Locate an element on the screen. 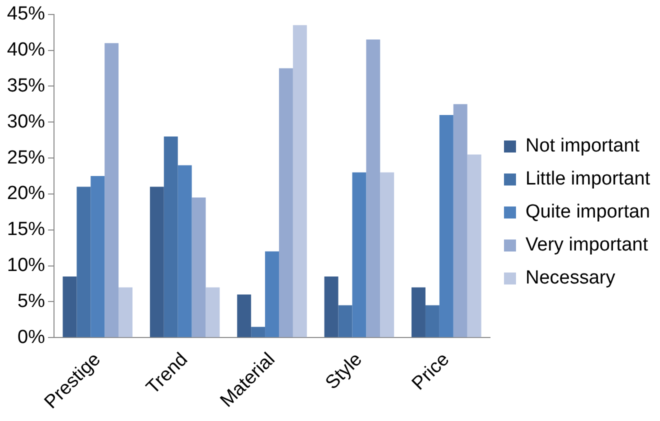 Image resolution: width=660 pixels, height=421 pixels. y-tick-label: 40% is located at coordinates (26, 50).